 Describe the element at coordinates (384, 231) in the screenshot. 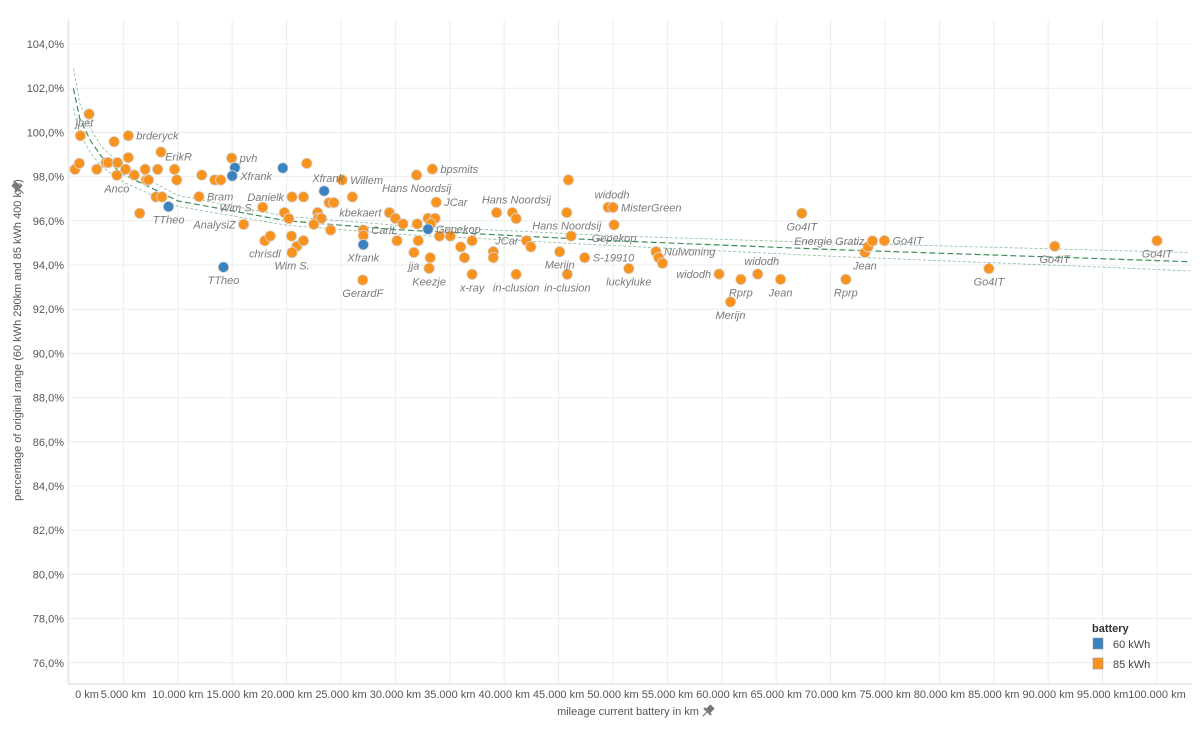

I see `point-label: CarlL` at that location.